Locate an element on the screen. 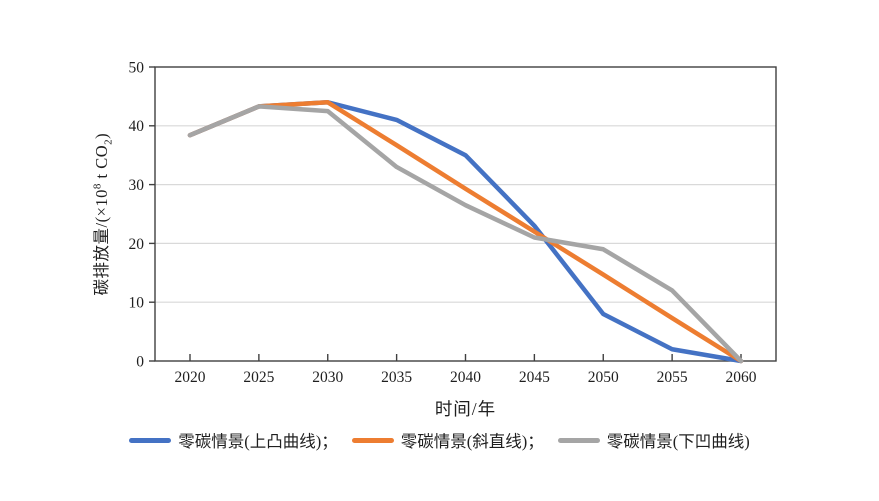 Image resolution: width=879 pixels, height=501 pixels. x-tick-label-2045: 2045 is located at coordinates (534, 377).